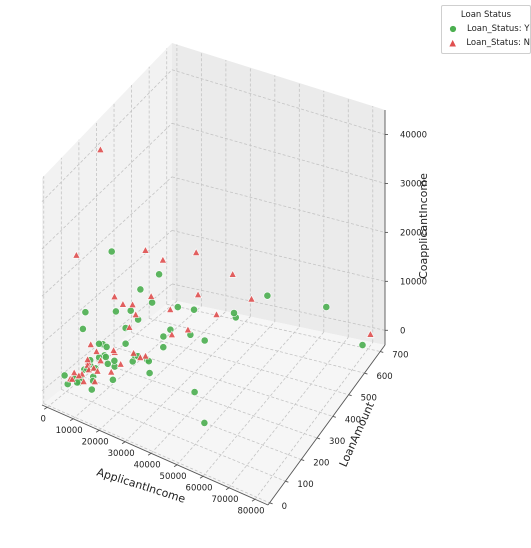  I want to click on y-tick-label: 0, so click(284, 507).